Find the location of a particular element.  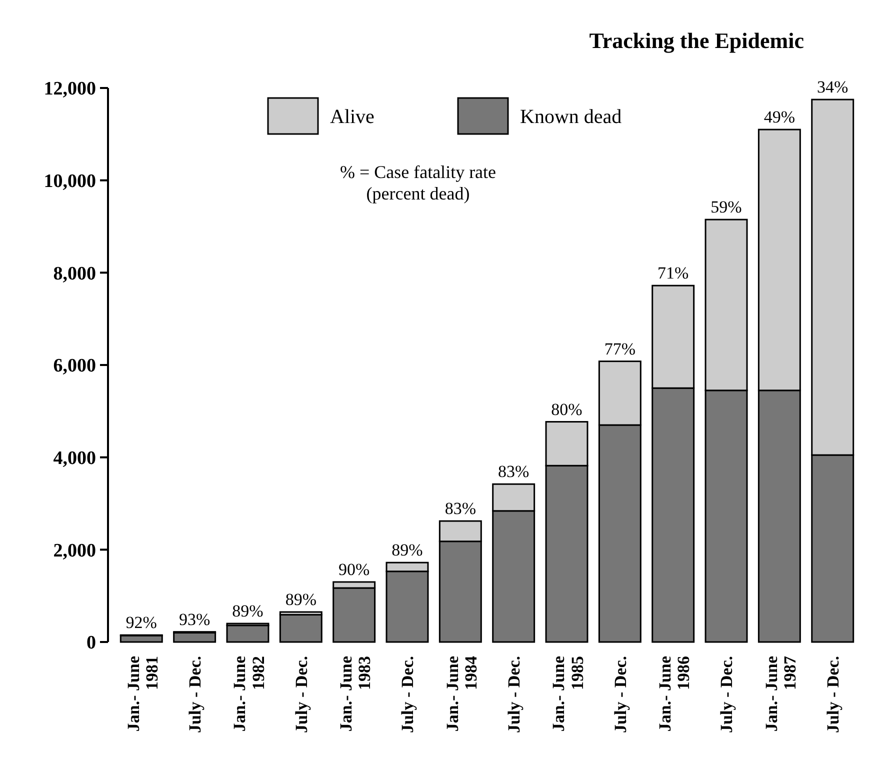

x-tick-label: Jan.- June 1982 is located at coordinates (249, 694).